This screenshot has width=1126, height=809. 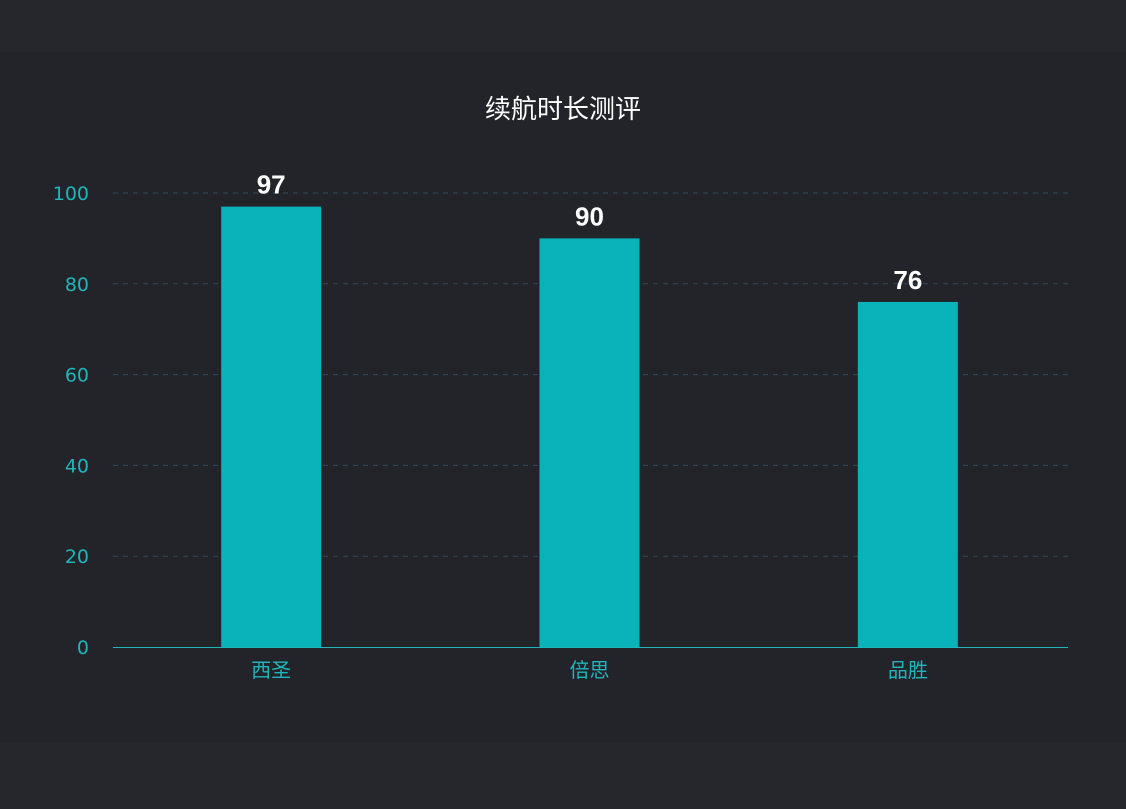 I want to click on y-tick-label: 40, so click(x=77, y=466).